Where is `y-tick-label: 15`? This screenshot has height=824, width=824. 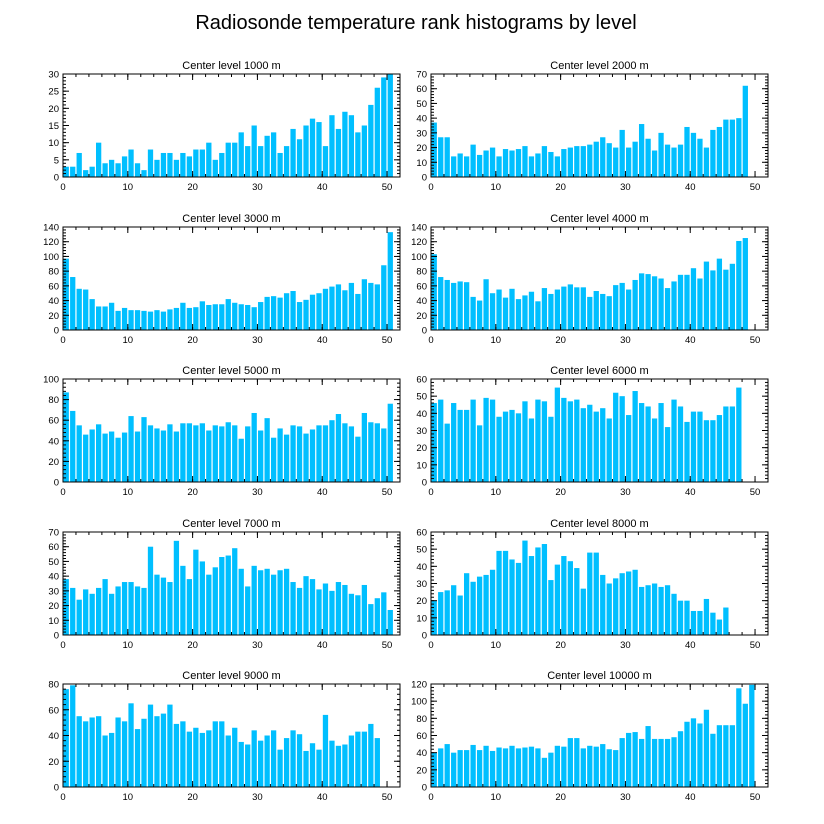 y-tick-label: 15 is located at coordinates (53, 126).